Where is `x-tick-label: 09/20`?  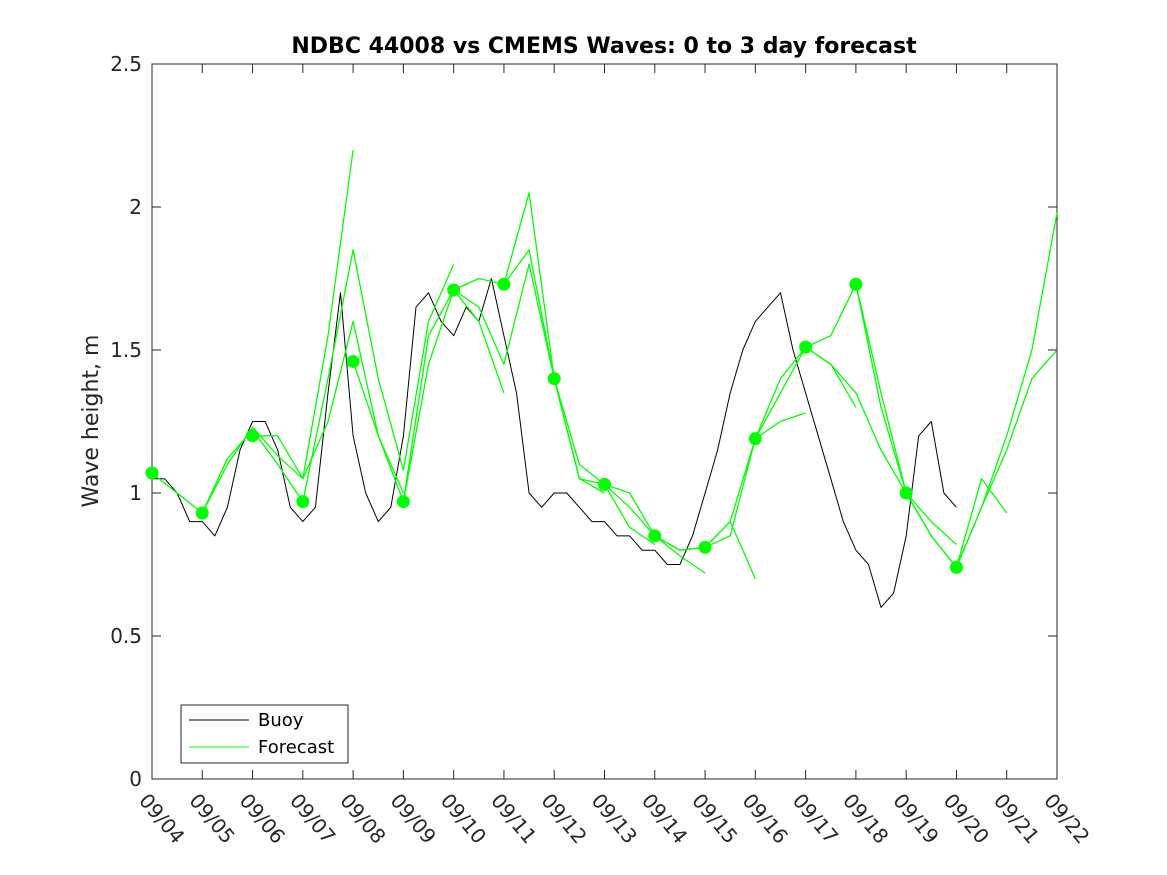 x-tick-label: 09/20 is located at coordinates (966, 819).